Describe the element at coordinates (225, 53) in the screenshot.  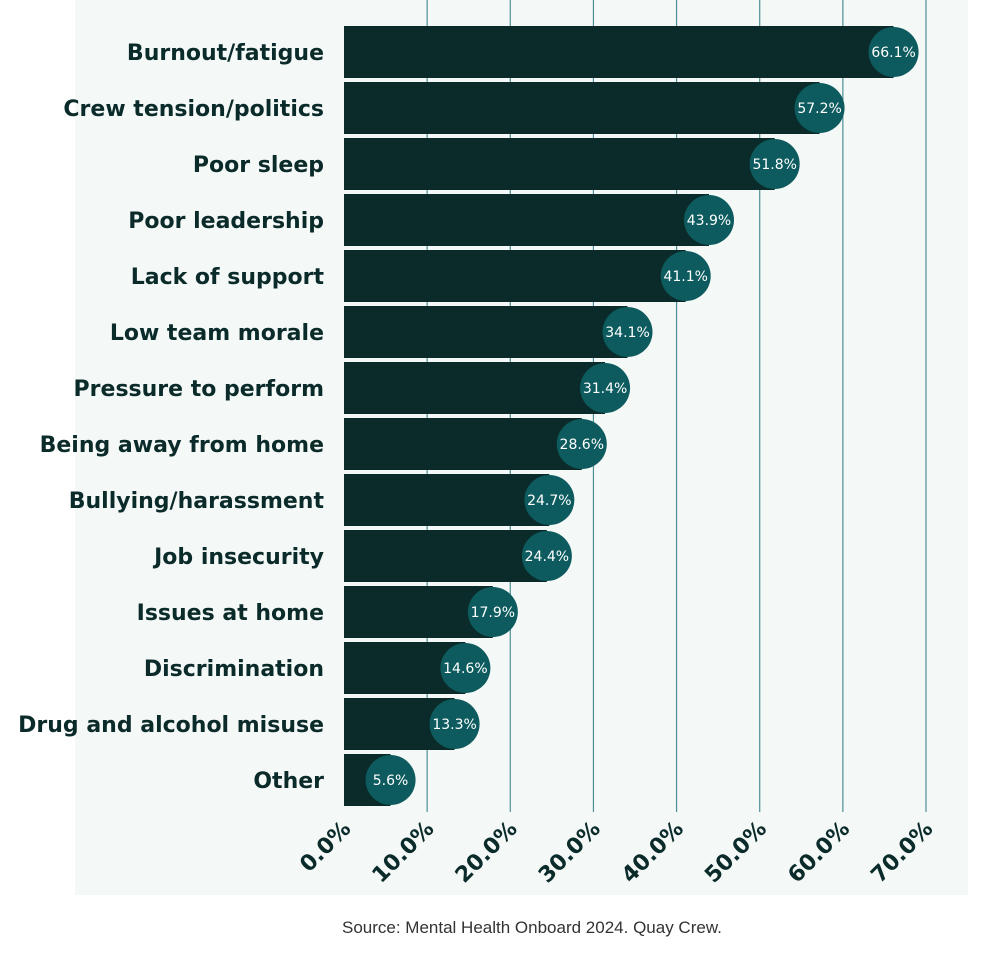
I see `category-label: Burnout/fatigue` at that location.